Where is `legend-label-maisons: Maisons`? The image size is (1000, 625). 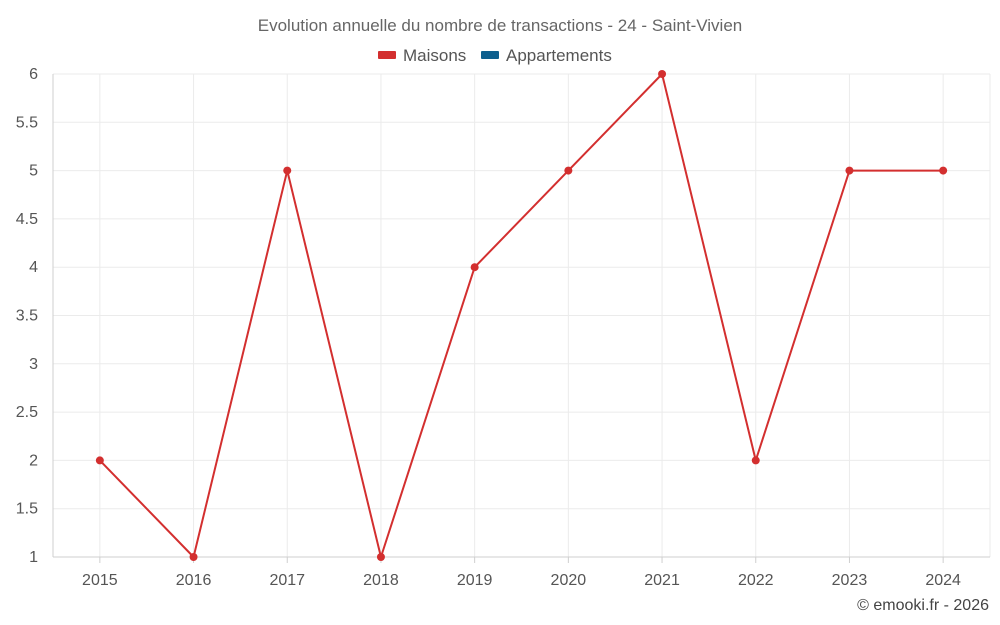
legend-label-maisons: Maisons is located at coordinates (434, 55).